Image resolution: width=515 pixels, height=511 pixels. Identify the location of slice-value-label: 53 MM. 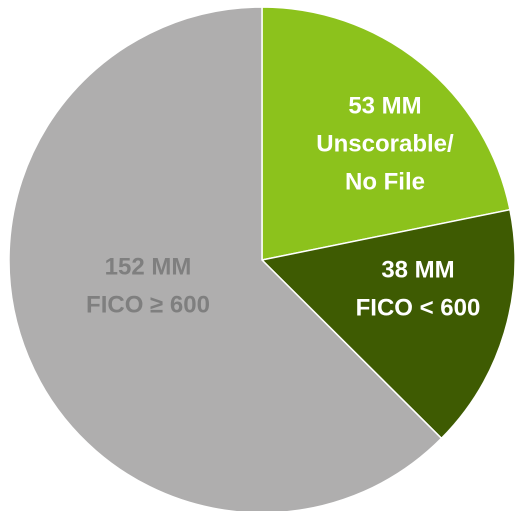
(384, 105).